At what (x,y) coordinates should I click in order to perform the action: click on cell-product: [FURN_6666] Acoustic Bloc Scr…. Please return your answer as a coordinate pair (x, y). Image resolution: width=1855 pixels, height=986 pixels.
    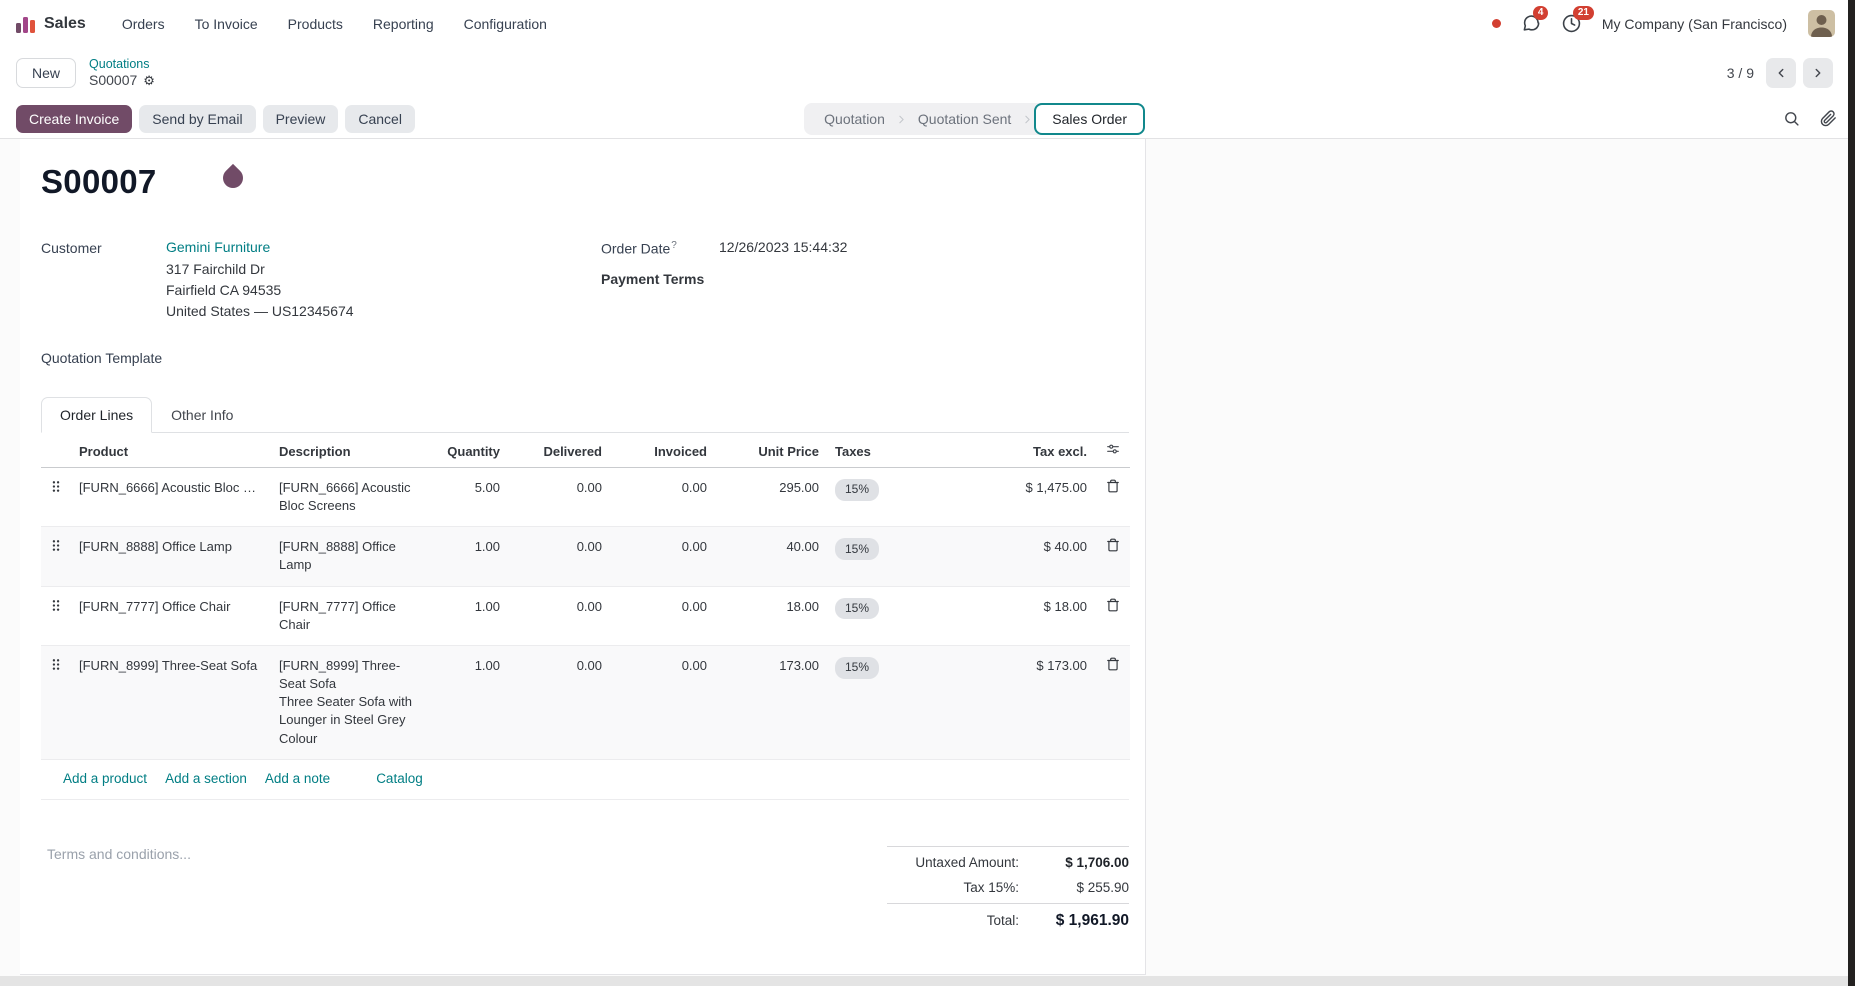
    Looking at the image, I should click on (175, 487).